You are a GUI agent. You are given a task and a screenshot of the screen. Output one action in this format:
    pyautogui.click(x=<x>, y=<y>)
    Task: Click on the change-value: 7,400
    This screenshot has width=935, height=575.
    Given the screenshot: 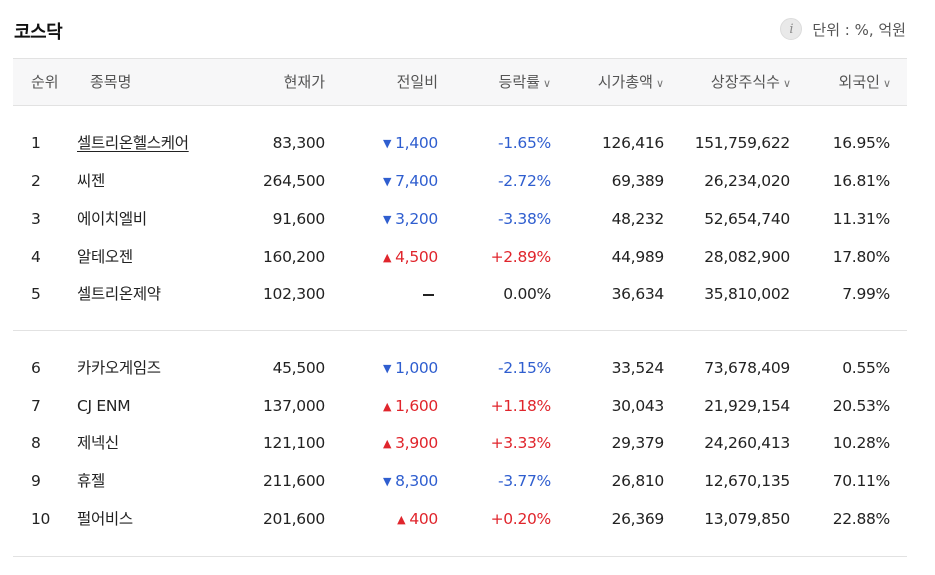 What is the action you would take?
    pyautogui.click(x=416, y=181)
    